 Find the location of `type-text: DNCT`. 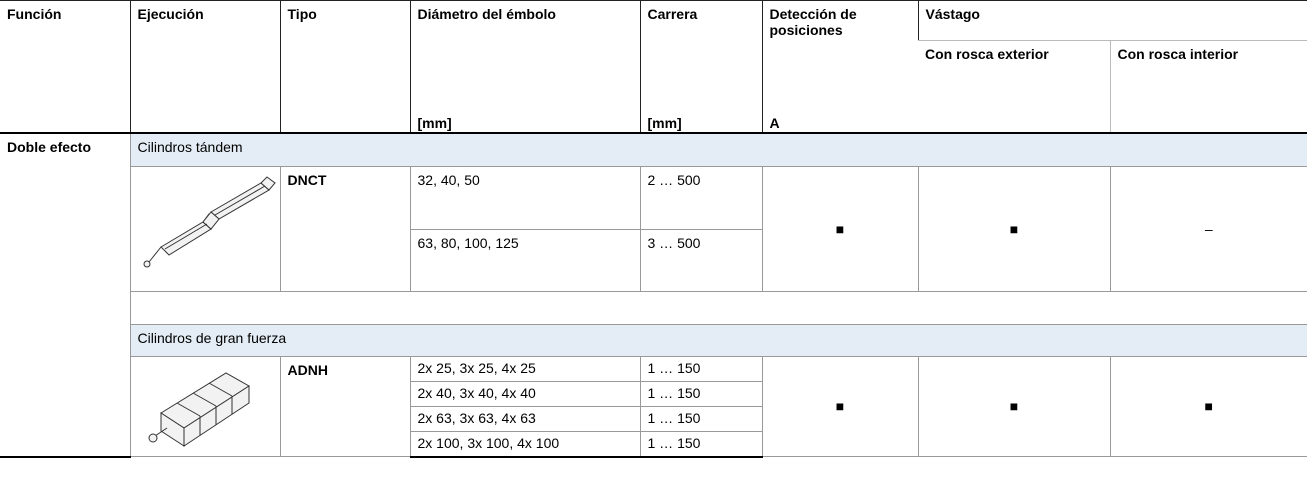

type-text: DNCT is located at coordinates (307, 179).